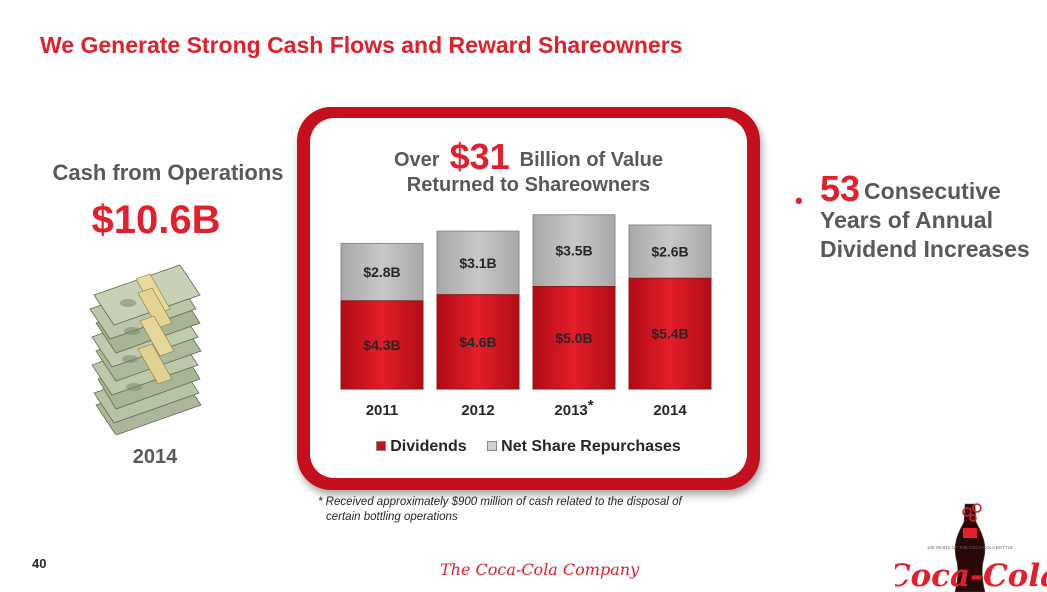  I want to click on label-dividends-2012: $4.6B, so click(477, 342).